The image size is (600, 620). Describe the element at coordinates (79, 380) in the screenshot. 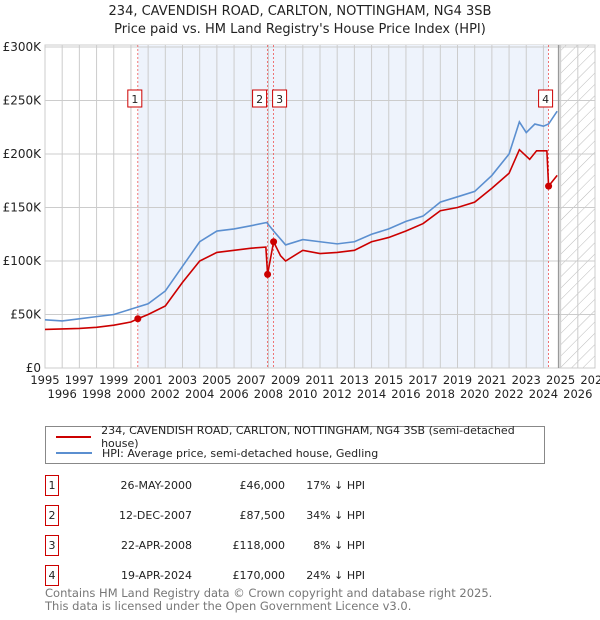

I see `x-tick-label: 1997` at that location.